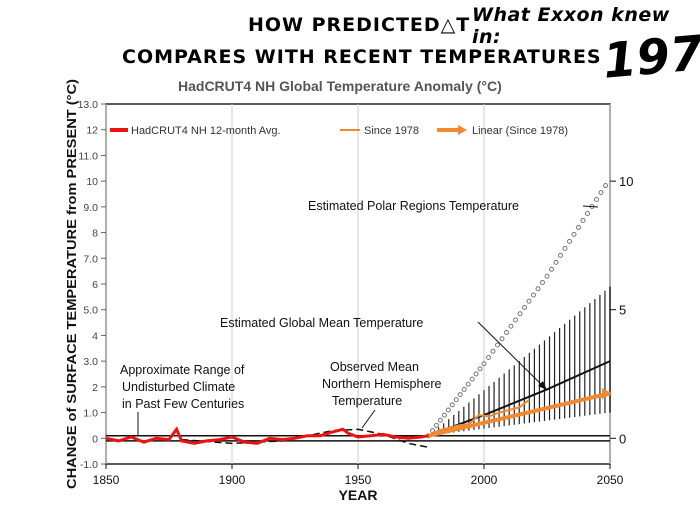  What do you see at coordinates (178, 387) in the screenshot?
I see `annotation-undisturbed-line2: Undisturbed Climate` at bounding box center [178, 387].